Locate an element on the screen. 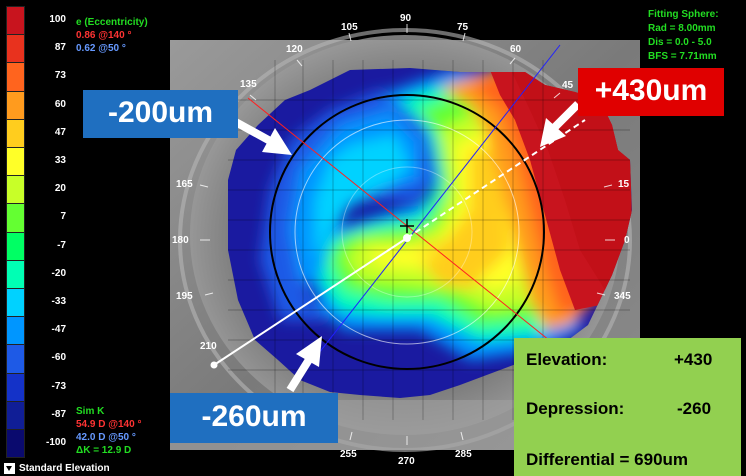 This screenshot has height=476, width=746. differential-text: Differential = 690um is located at coordinates (607, 459).